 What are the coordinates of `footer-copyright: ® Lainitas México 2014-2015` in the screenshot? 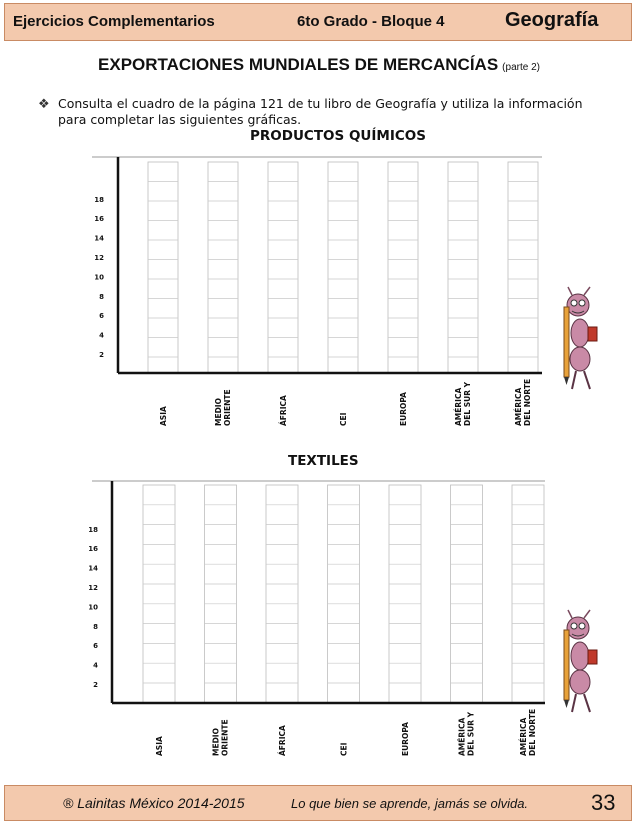 It's located at (154, 803).